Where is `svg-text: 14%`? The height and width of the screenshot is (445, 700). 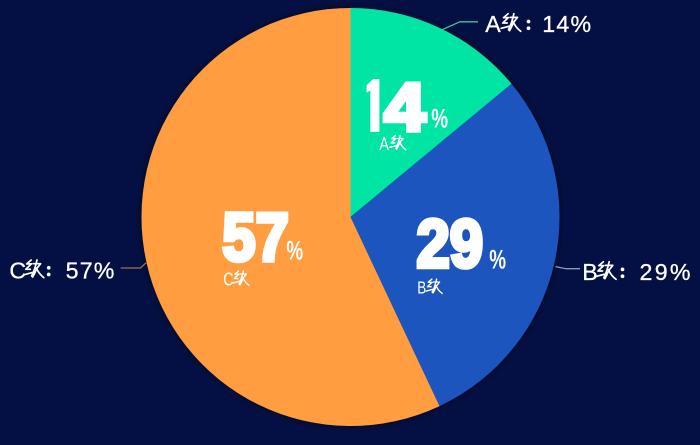 svg-text: 14% is located at coordinates (567, 24).